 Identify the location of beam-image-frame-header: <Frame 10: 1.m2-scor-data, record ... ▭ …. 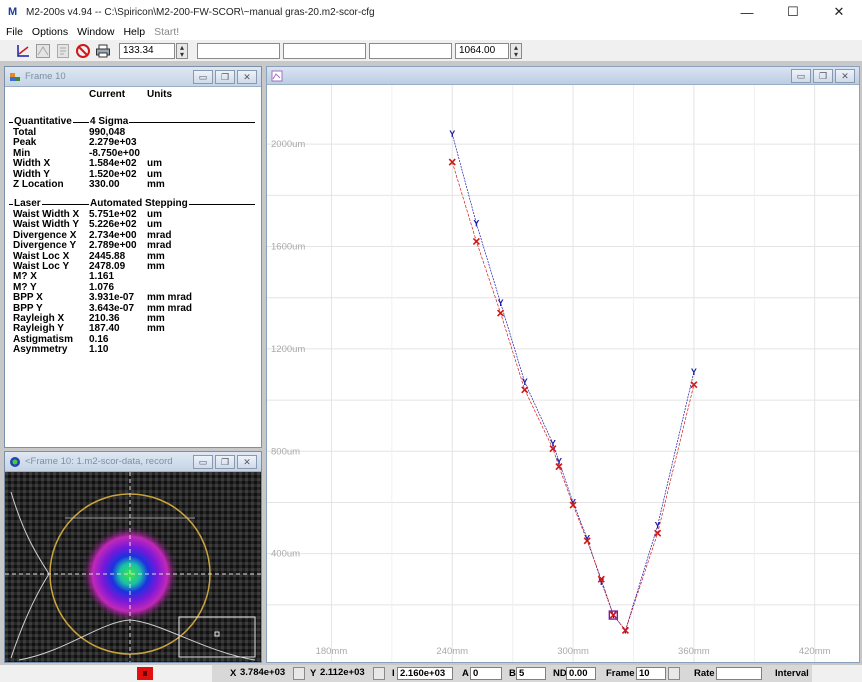
(133, 462).